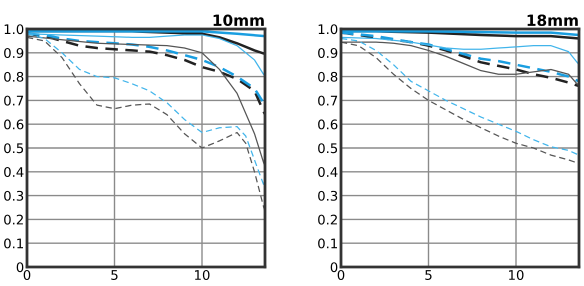 The width and height of the screenshot is (584, 286). I want to click on chart-title: 18mm, so click(553, 20).